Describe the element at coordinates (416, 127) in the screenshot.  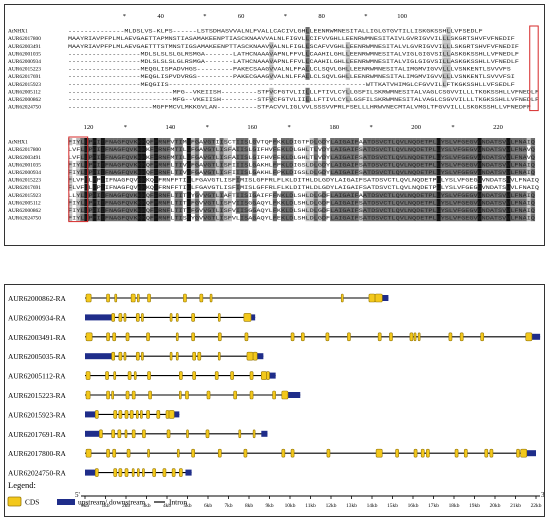
I see `ruler-label: 200` at that location.